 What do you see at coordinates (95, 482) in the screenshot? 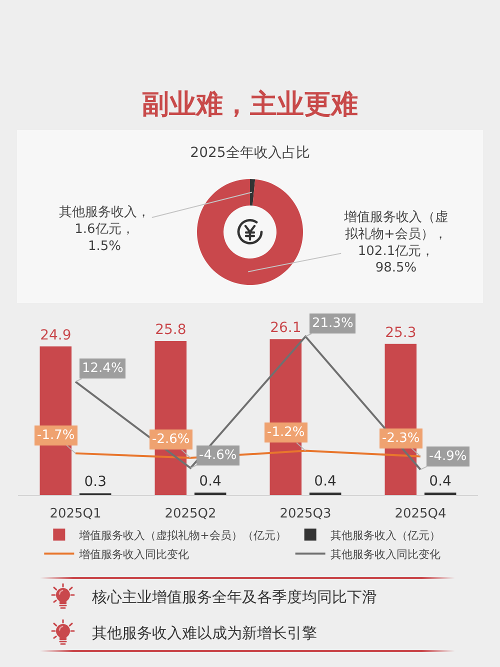
I see `data-label: 0.3` at bounding box center [95, 482].